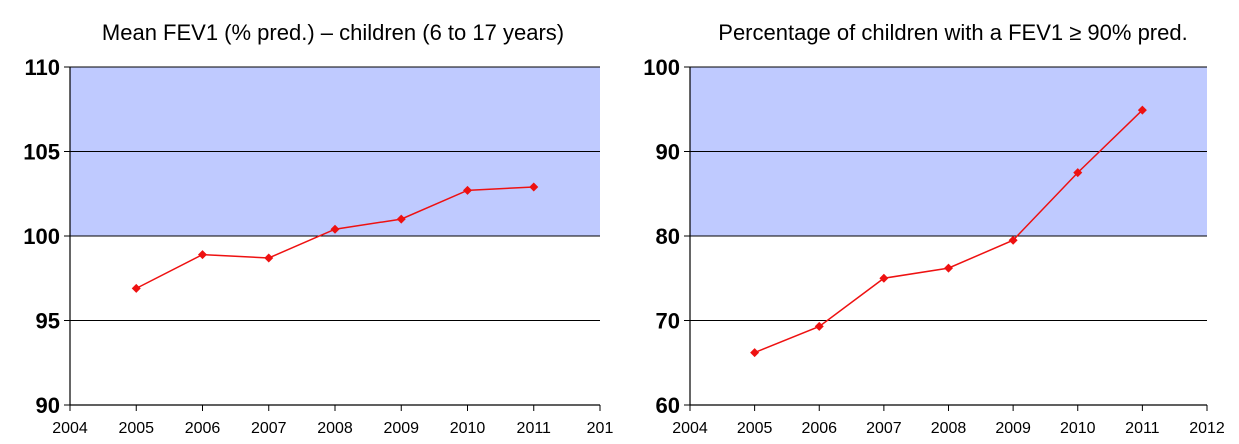  Describe the element at coordinates (202, 255) in the screenshot. I see `left-data-point-2006` at that location.